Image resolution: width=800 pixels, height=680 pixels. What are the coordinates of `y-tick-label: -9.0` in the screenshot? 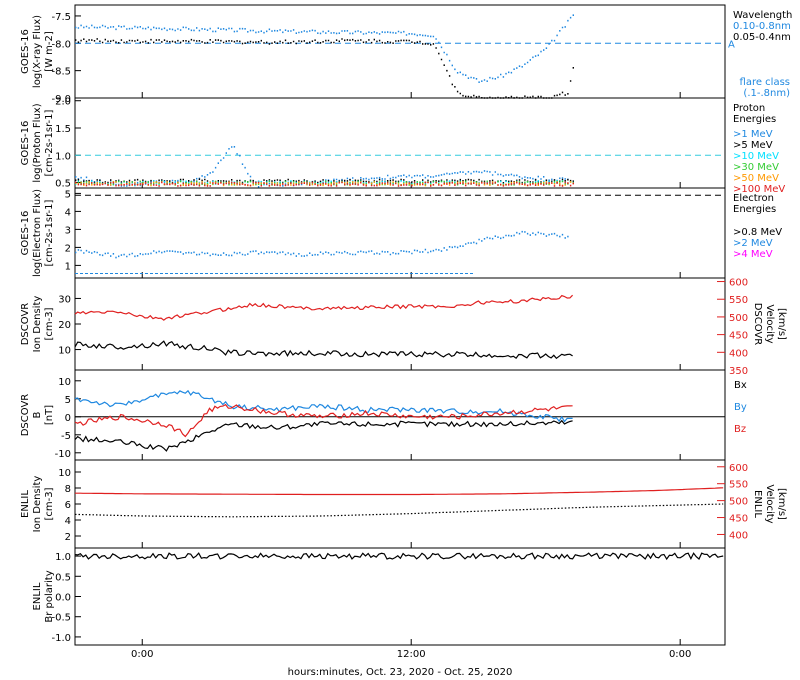 It's located at (61, 99).